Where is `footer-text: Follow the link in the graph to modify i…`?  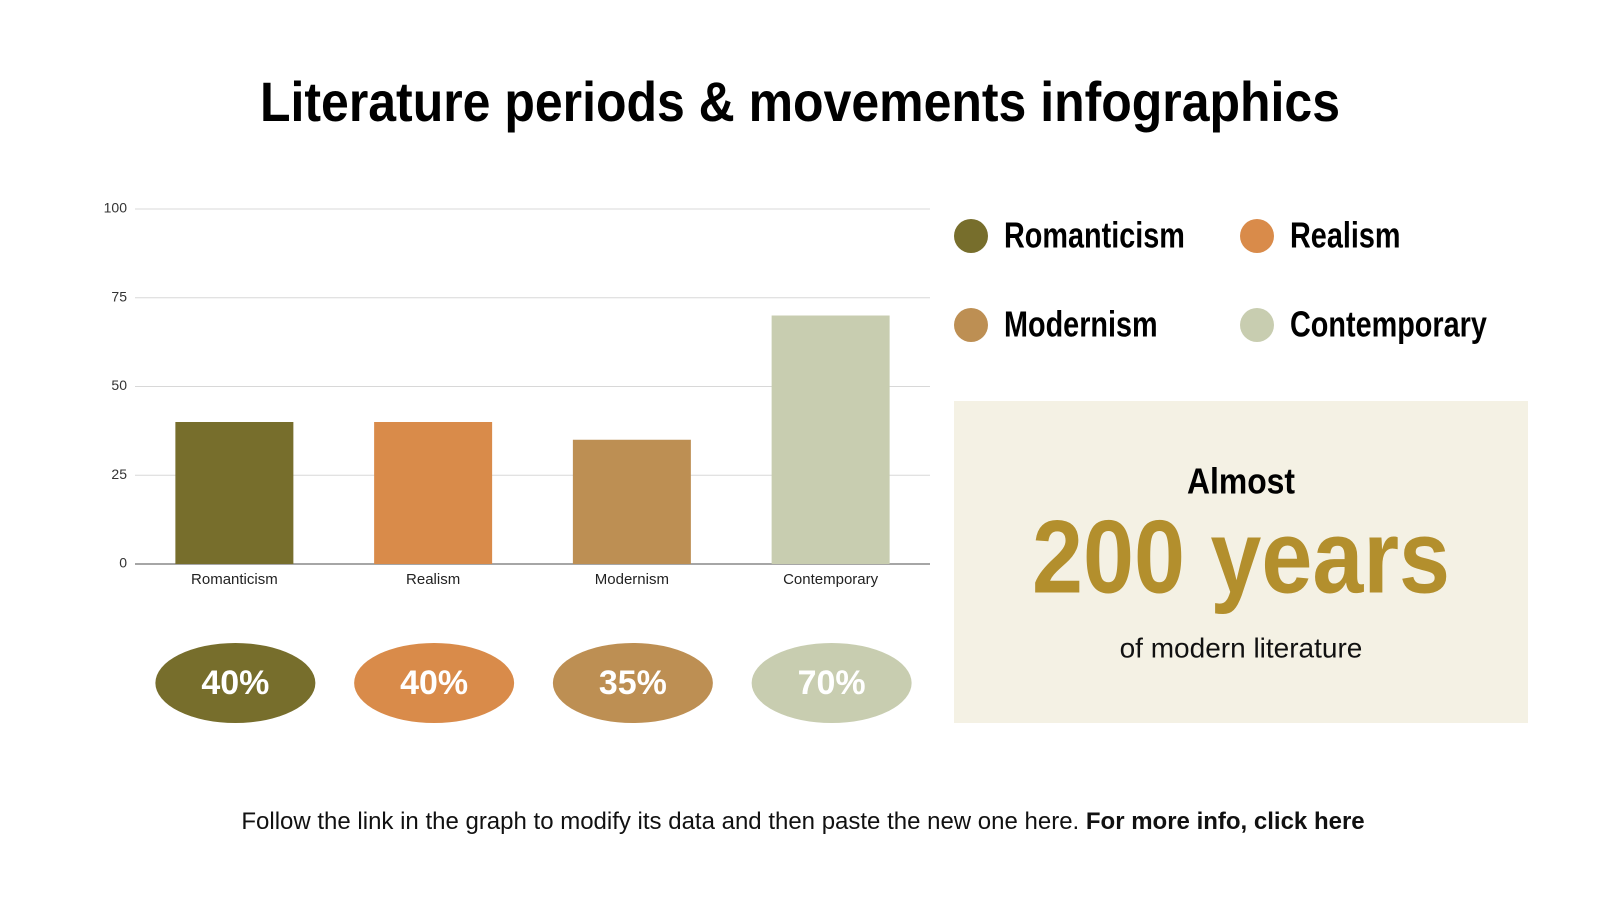
footer-text: Follow the link in the graph to modify i… is located at coordinates (660, 821).